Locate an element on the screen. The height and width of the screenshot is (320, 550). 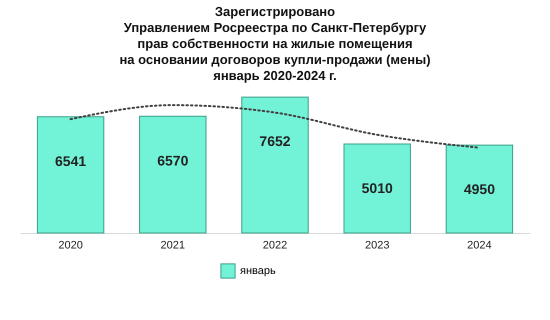
text: январь 2020-2024 г. is located at coordinates (275, 75).